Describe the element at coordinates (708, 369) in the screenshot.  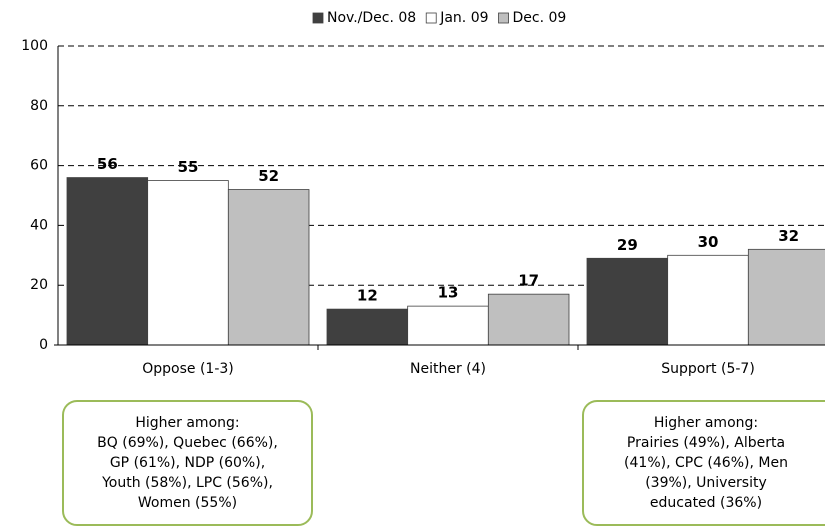
I see `x-tick-label: Support (5-7)` at that location.